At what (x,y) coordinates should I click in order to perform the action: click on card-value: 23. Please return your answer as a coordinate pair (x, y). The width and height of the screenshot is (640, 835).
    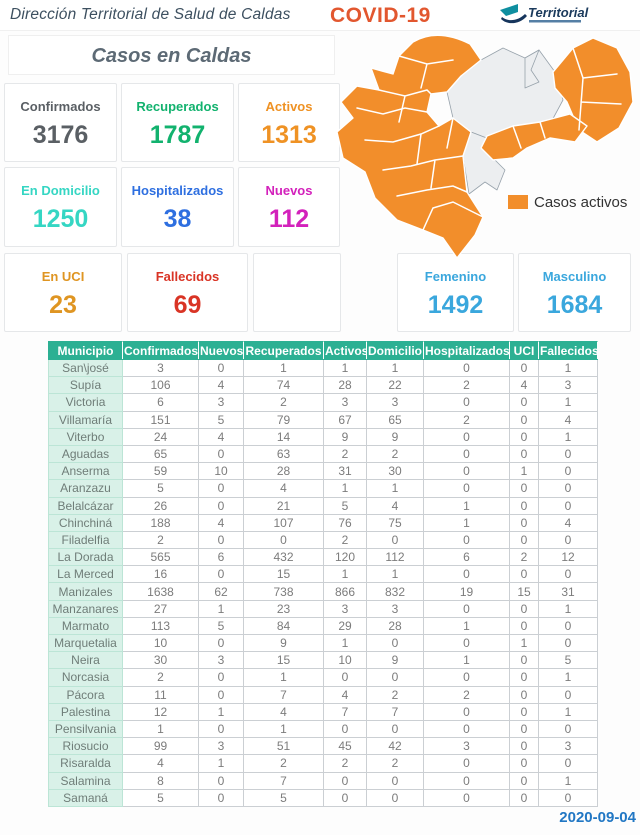
    Looking at the image, I should click on (63, 305).